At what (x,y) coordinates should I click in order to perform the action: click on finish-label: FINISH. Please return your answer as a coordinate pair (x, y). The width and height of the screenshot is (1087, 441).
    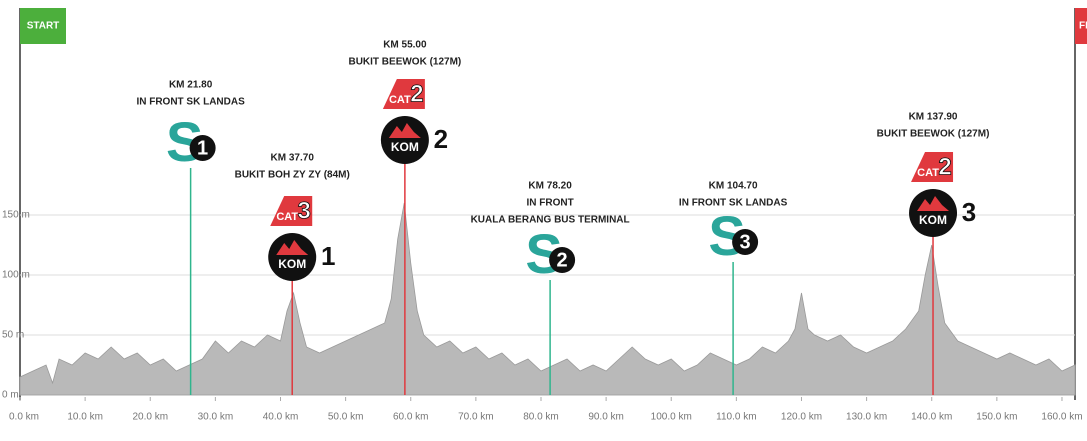
    Looking at the image, I should click on (1083, 26).